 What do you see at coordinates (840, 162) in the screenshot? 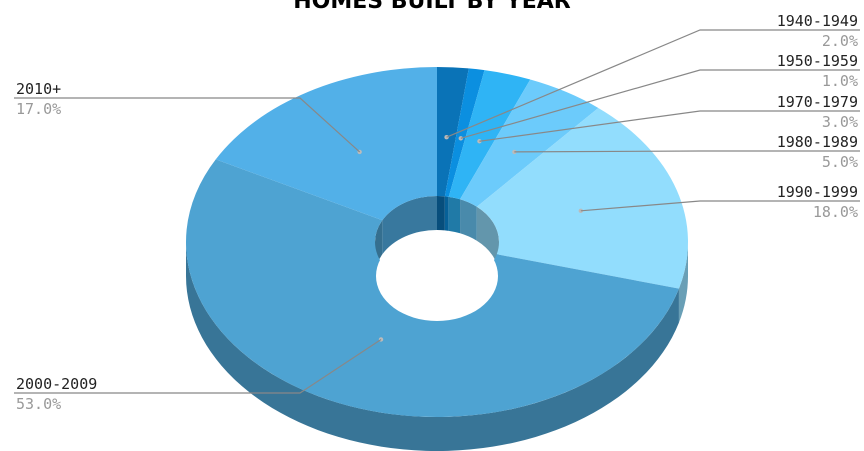
I see `label-percent-3: 5.0%` at bounding box center [840, 162].